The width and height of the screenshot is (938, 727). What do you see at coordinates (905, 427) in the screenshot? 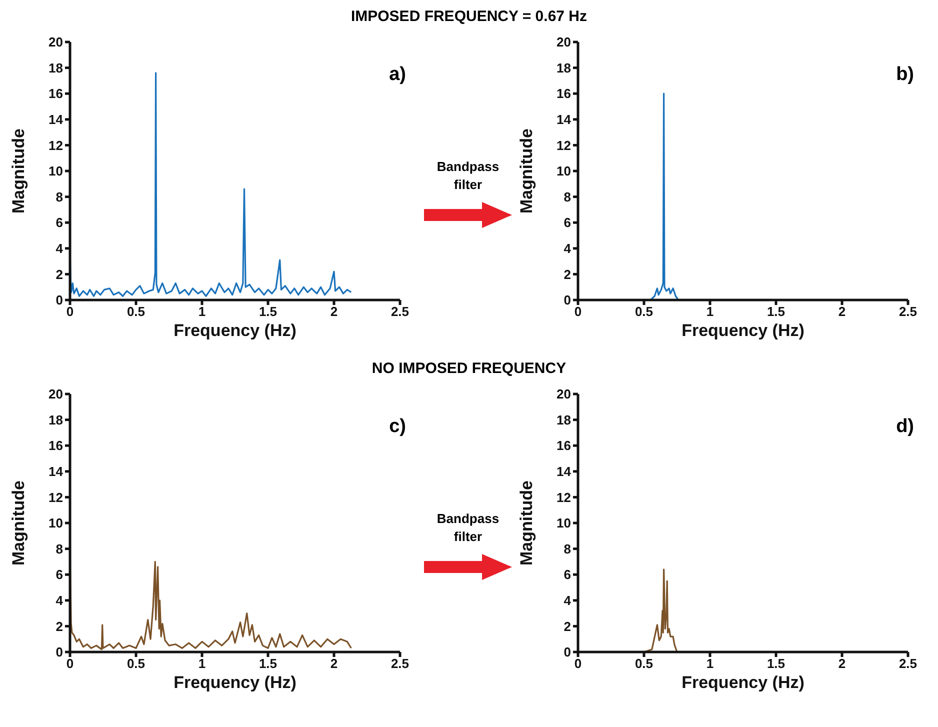
I see `annotation: d)` at bounding box center [905, 427].